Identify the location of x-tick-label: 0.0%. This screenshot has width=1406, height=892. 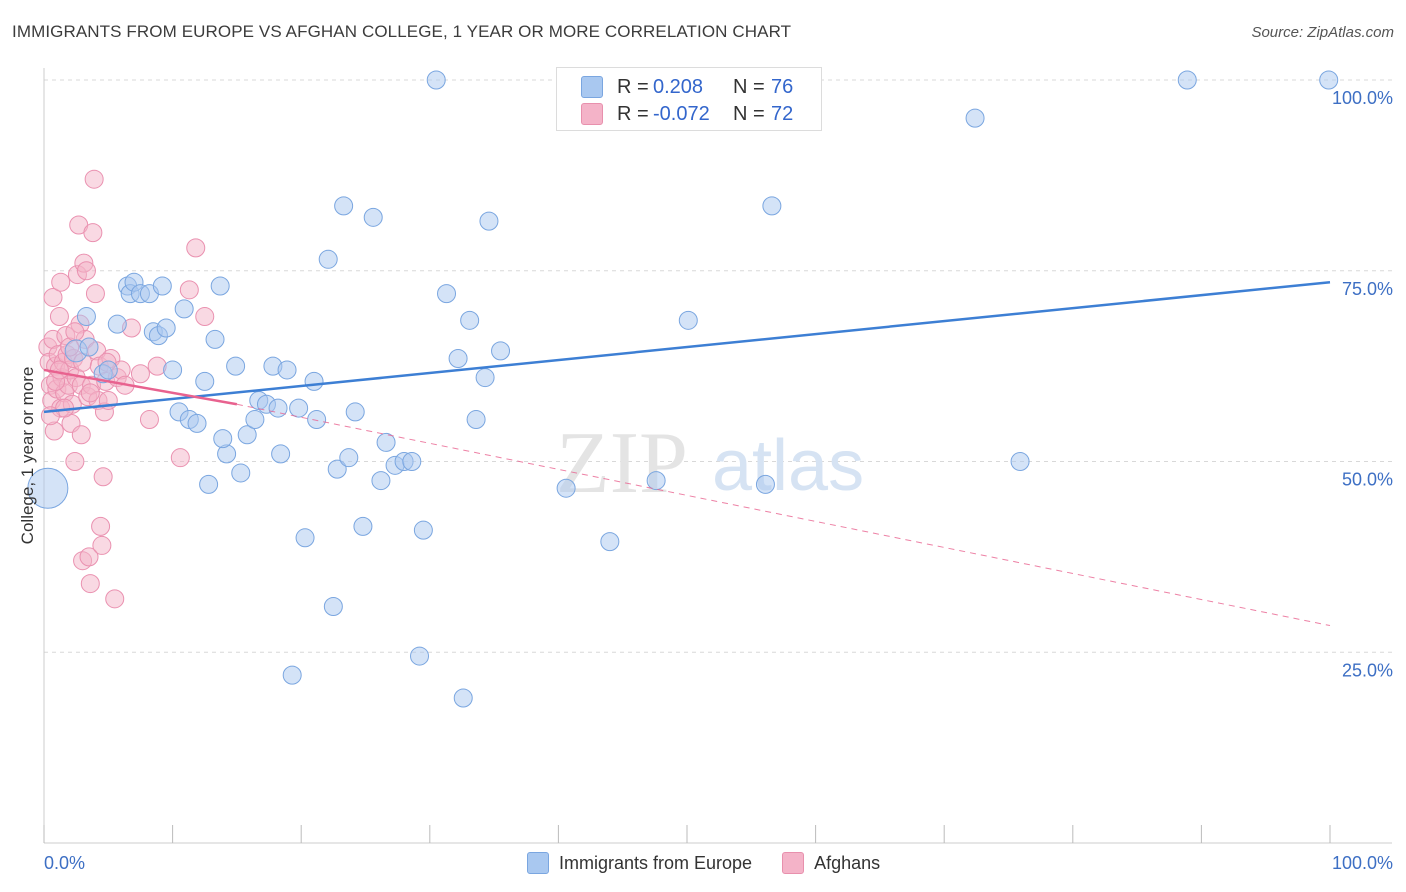
(64, 863).